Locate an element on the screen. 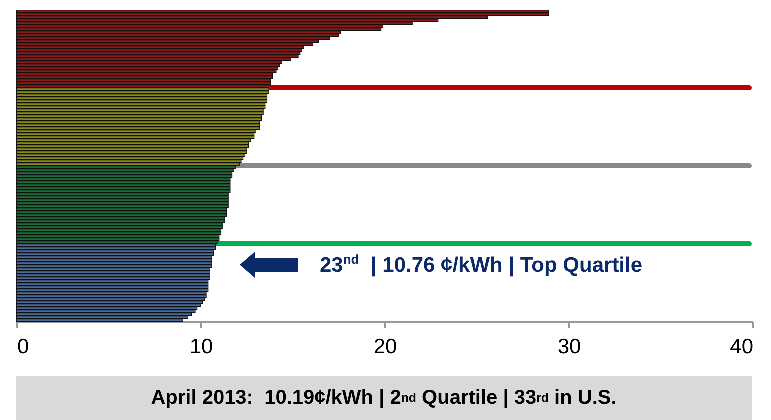  x-tick-label: 0 is located at coordinates (24, 347).